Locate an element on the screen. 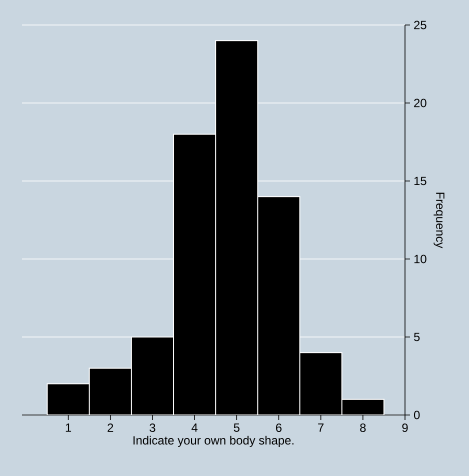 Image resolution: width=469 pixels, height=476 pixels. x-tick-label: 3 is located at coordinates (153, 428).